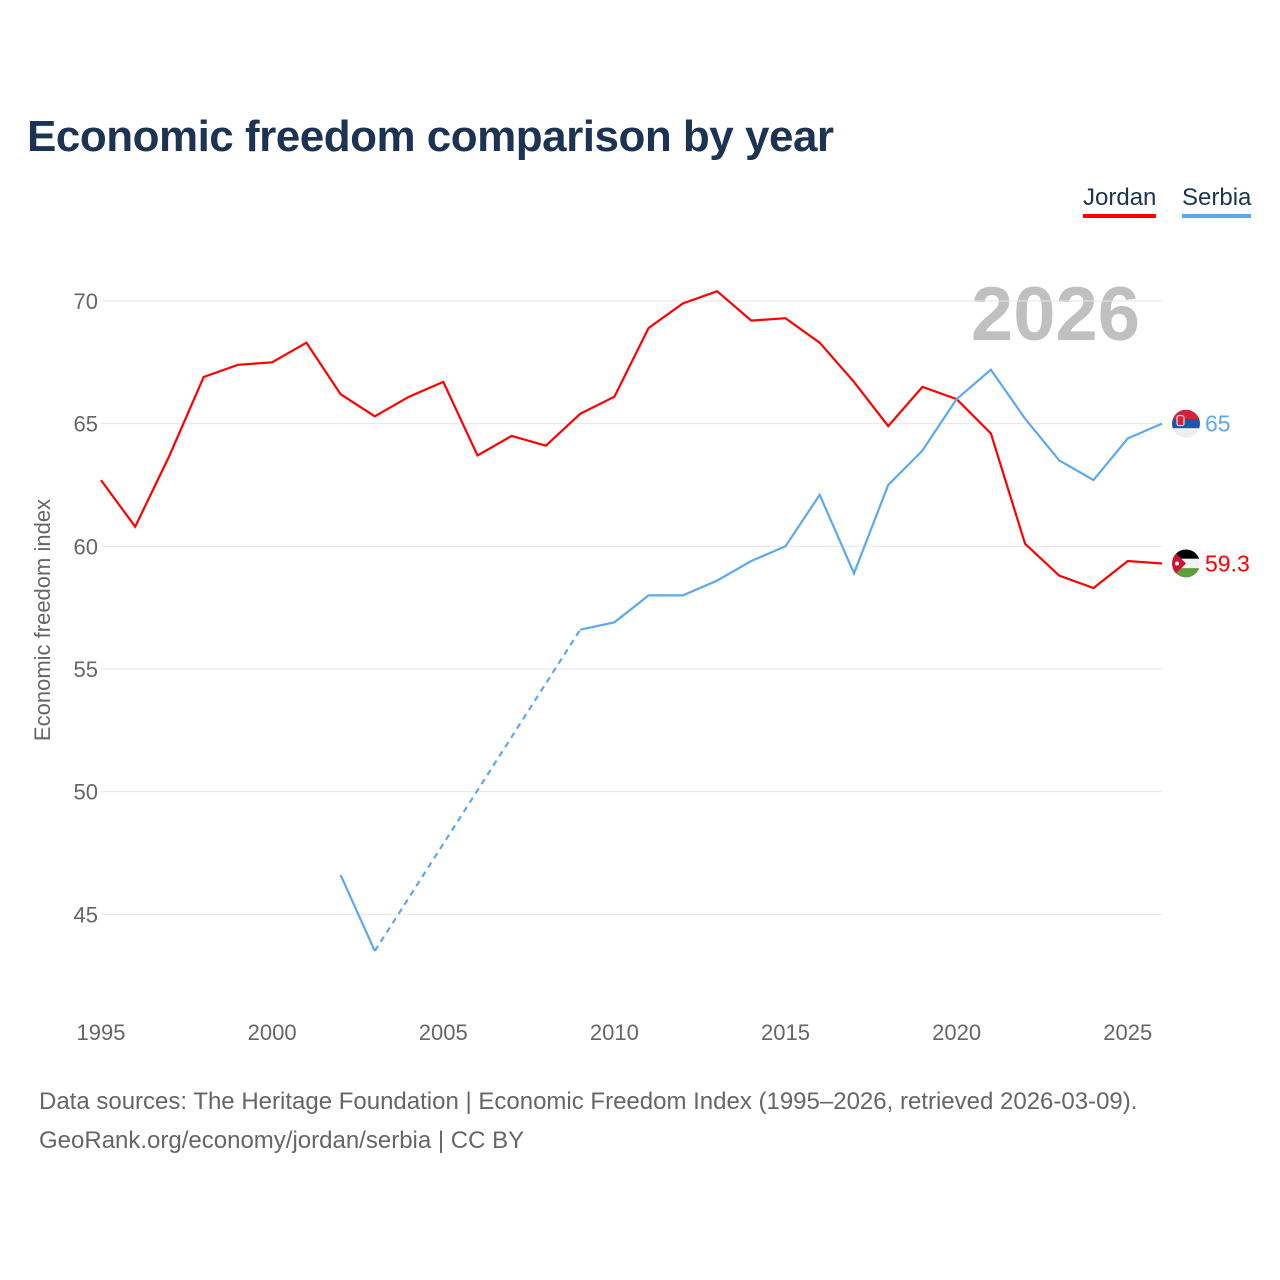  I want to click on x-tick-label: 2025, so click(1127, 1032).